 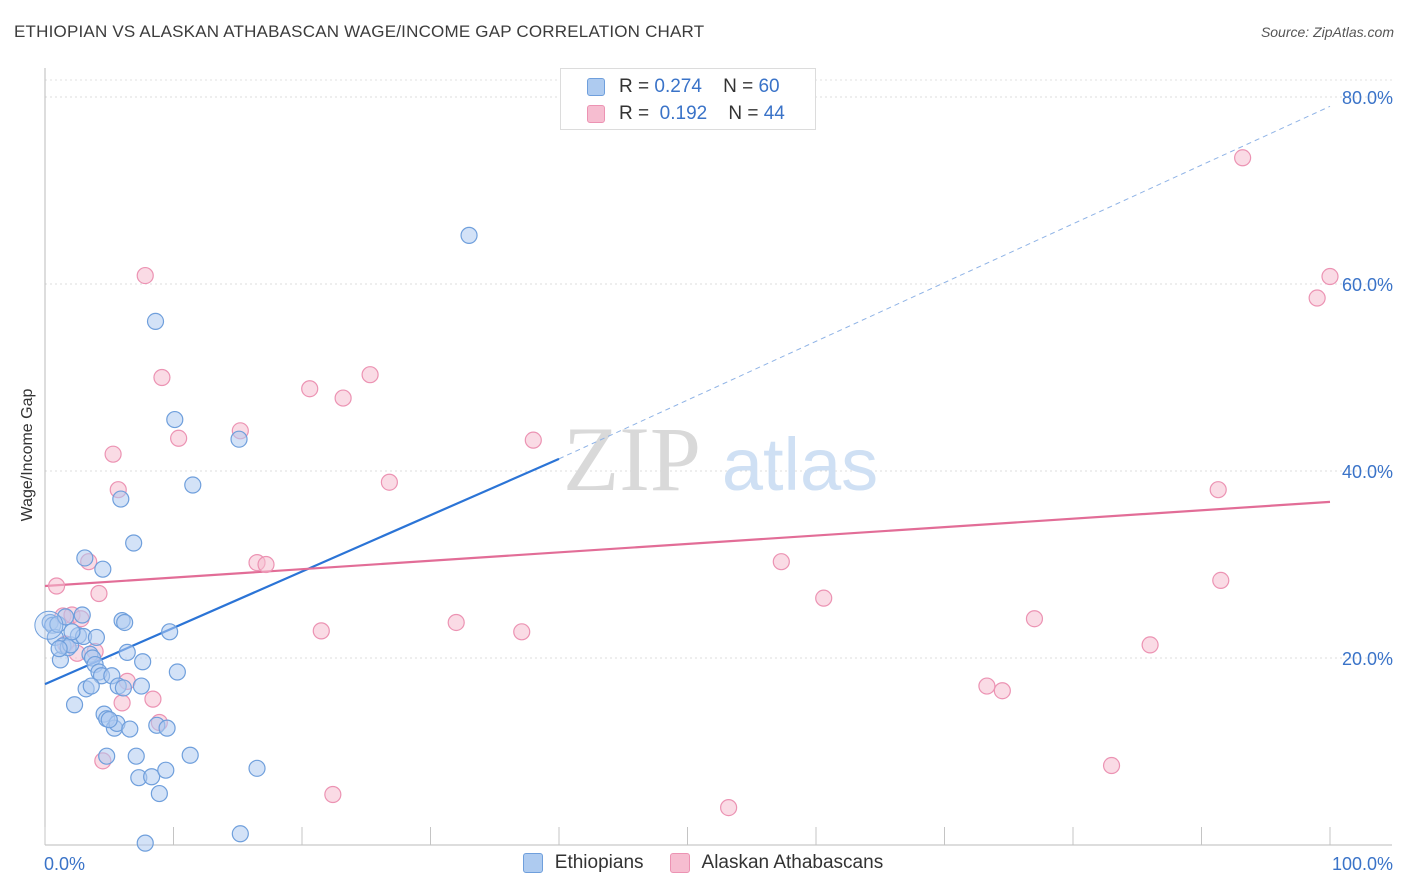 I want to click on y-tick-label: 60.0%, so click(x=1367, y=285).